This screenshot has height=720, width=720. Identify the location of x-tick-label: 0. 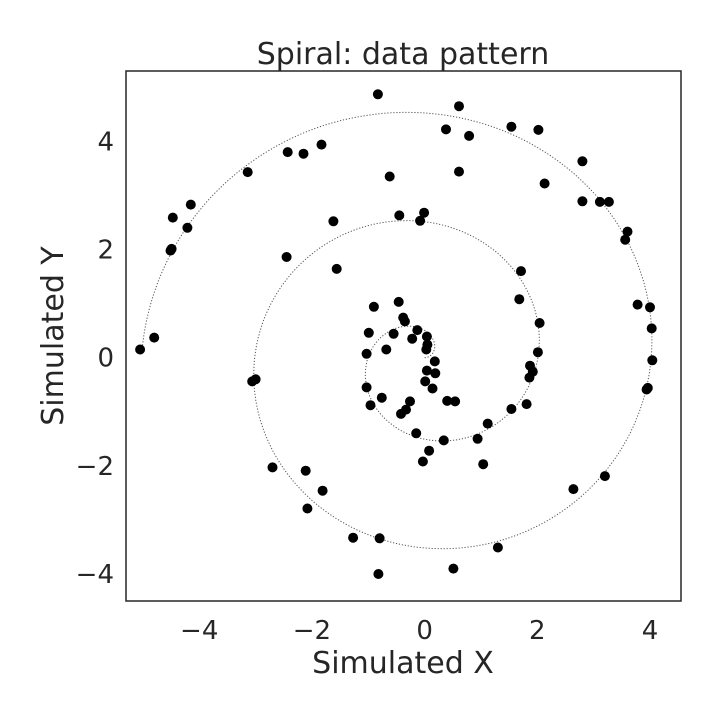
(424, 631).